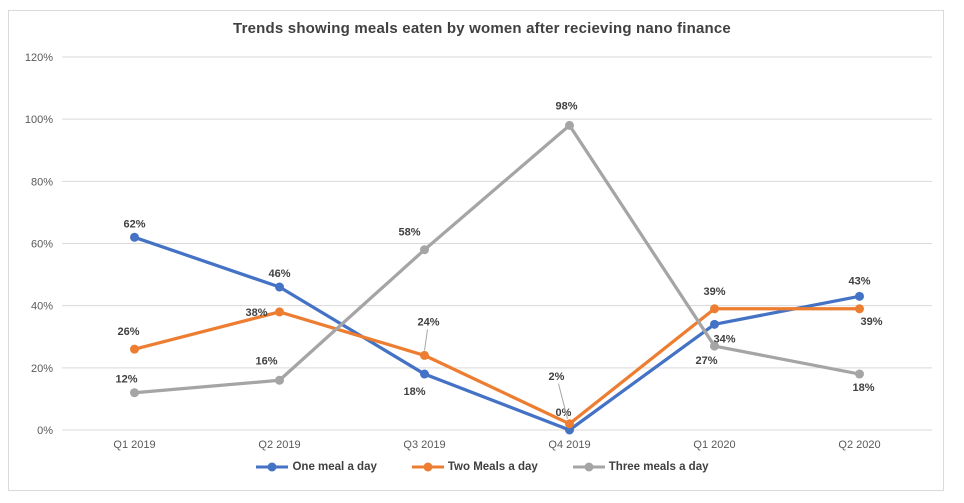 The width and height of the screenshot is (964, 503). What do you see at coordinates (42, 245) in the screenshot?
I see `y-tick-label: 60%` at bounding box center [42, 245].